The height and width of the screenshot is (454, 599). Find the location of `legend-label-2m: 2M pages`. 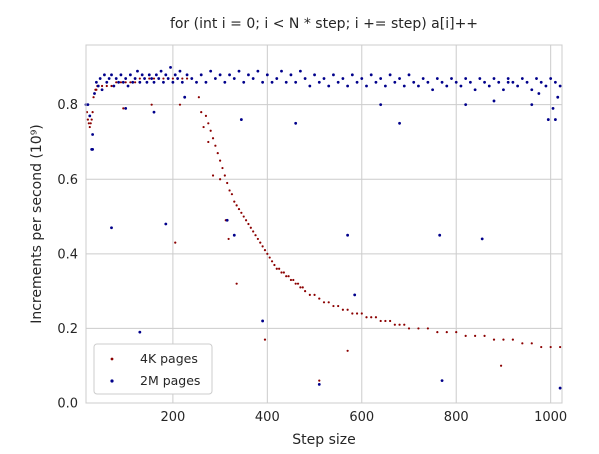

legend-label-2m: 2M pages is located at coordinates (170, 380).